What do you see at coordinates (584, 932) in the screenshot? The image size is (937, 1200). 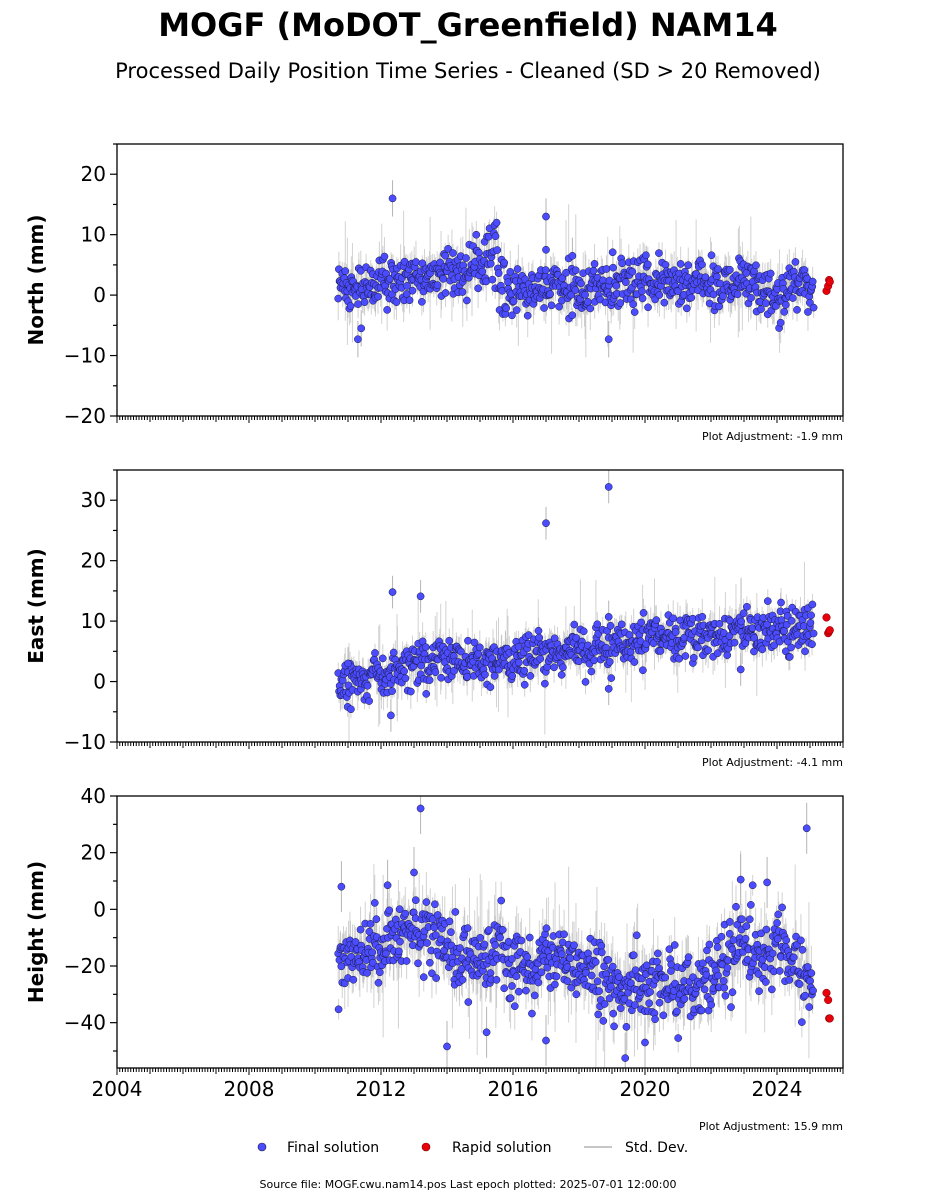 I see `plot-area` at bounding box center [584, 932].